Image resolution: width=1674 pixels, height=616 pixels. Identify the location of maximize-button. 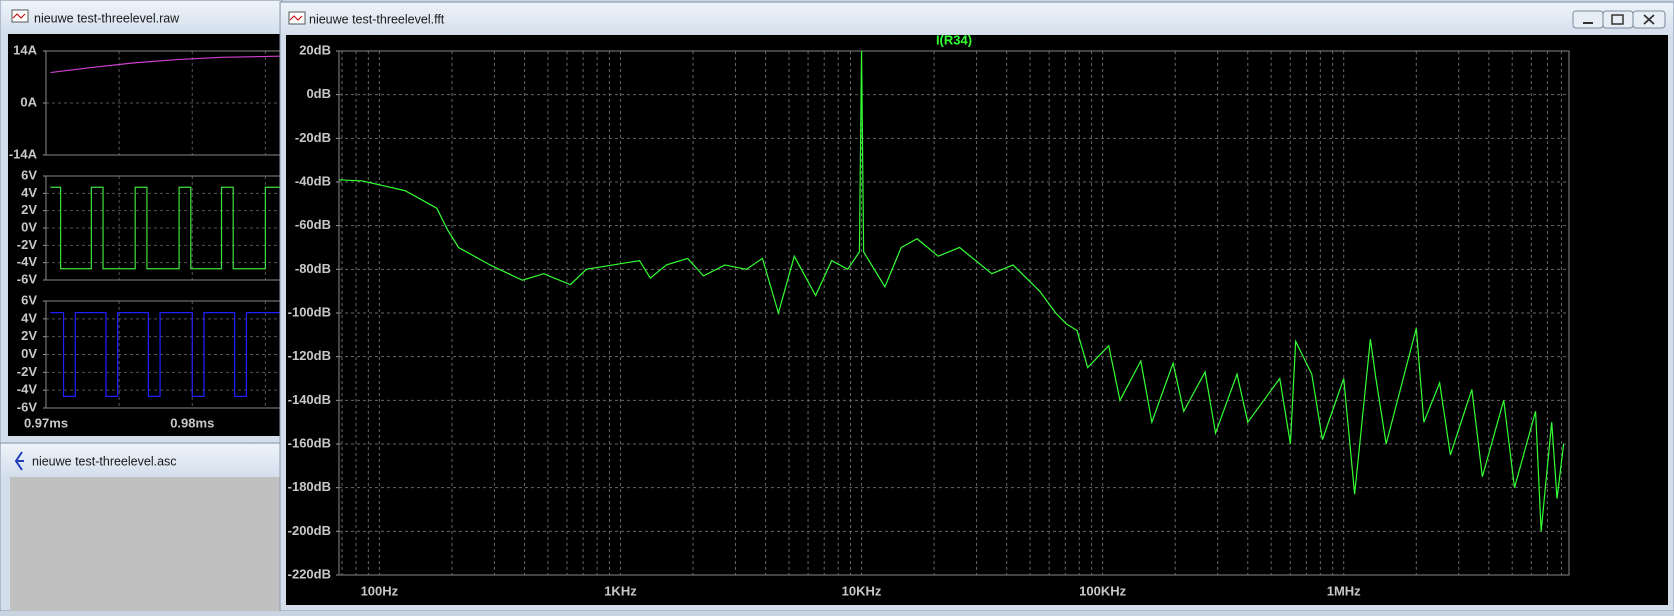
(1618, 19).